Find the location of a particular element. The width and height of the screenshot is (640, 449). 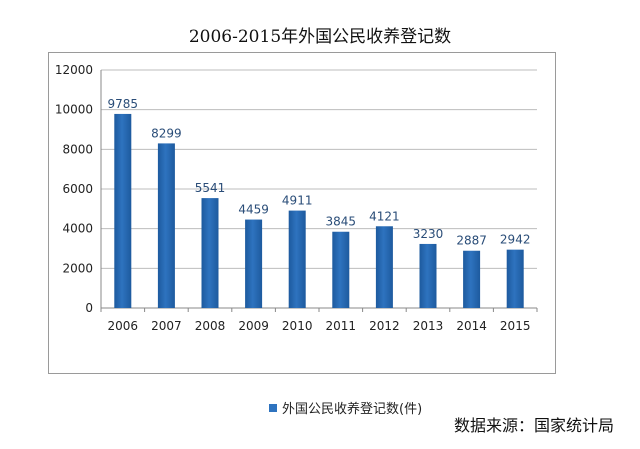

x-tick-label: 2014 is located at coordinates (471, 326).